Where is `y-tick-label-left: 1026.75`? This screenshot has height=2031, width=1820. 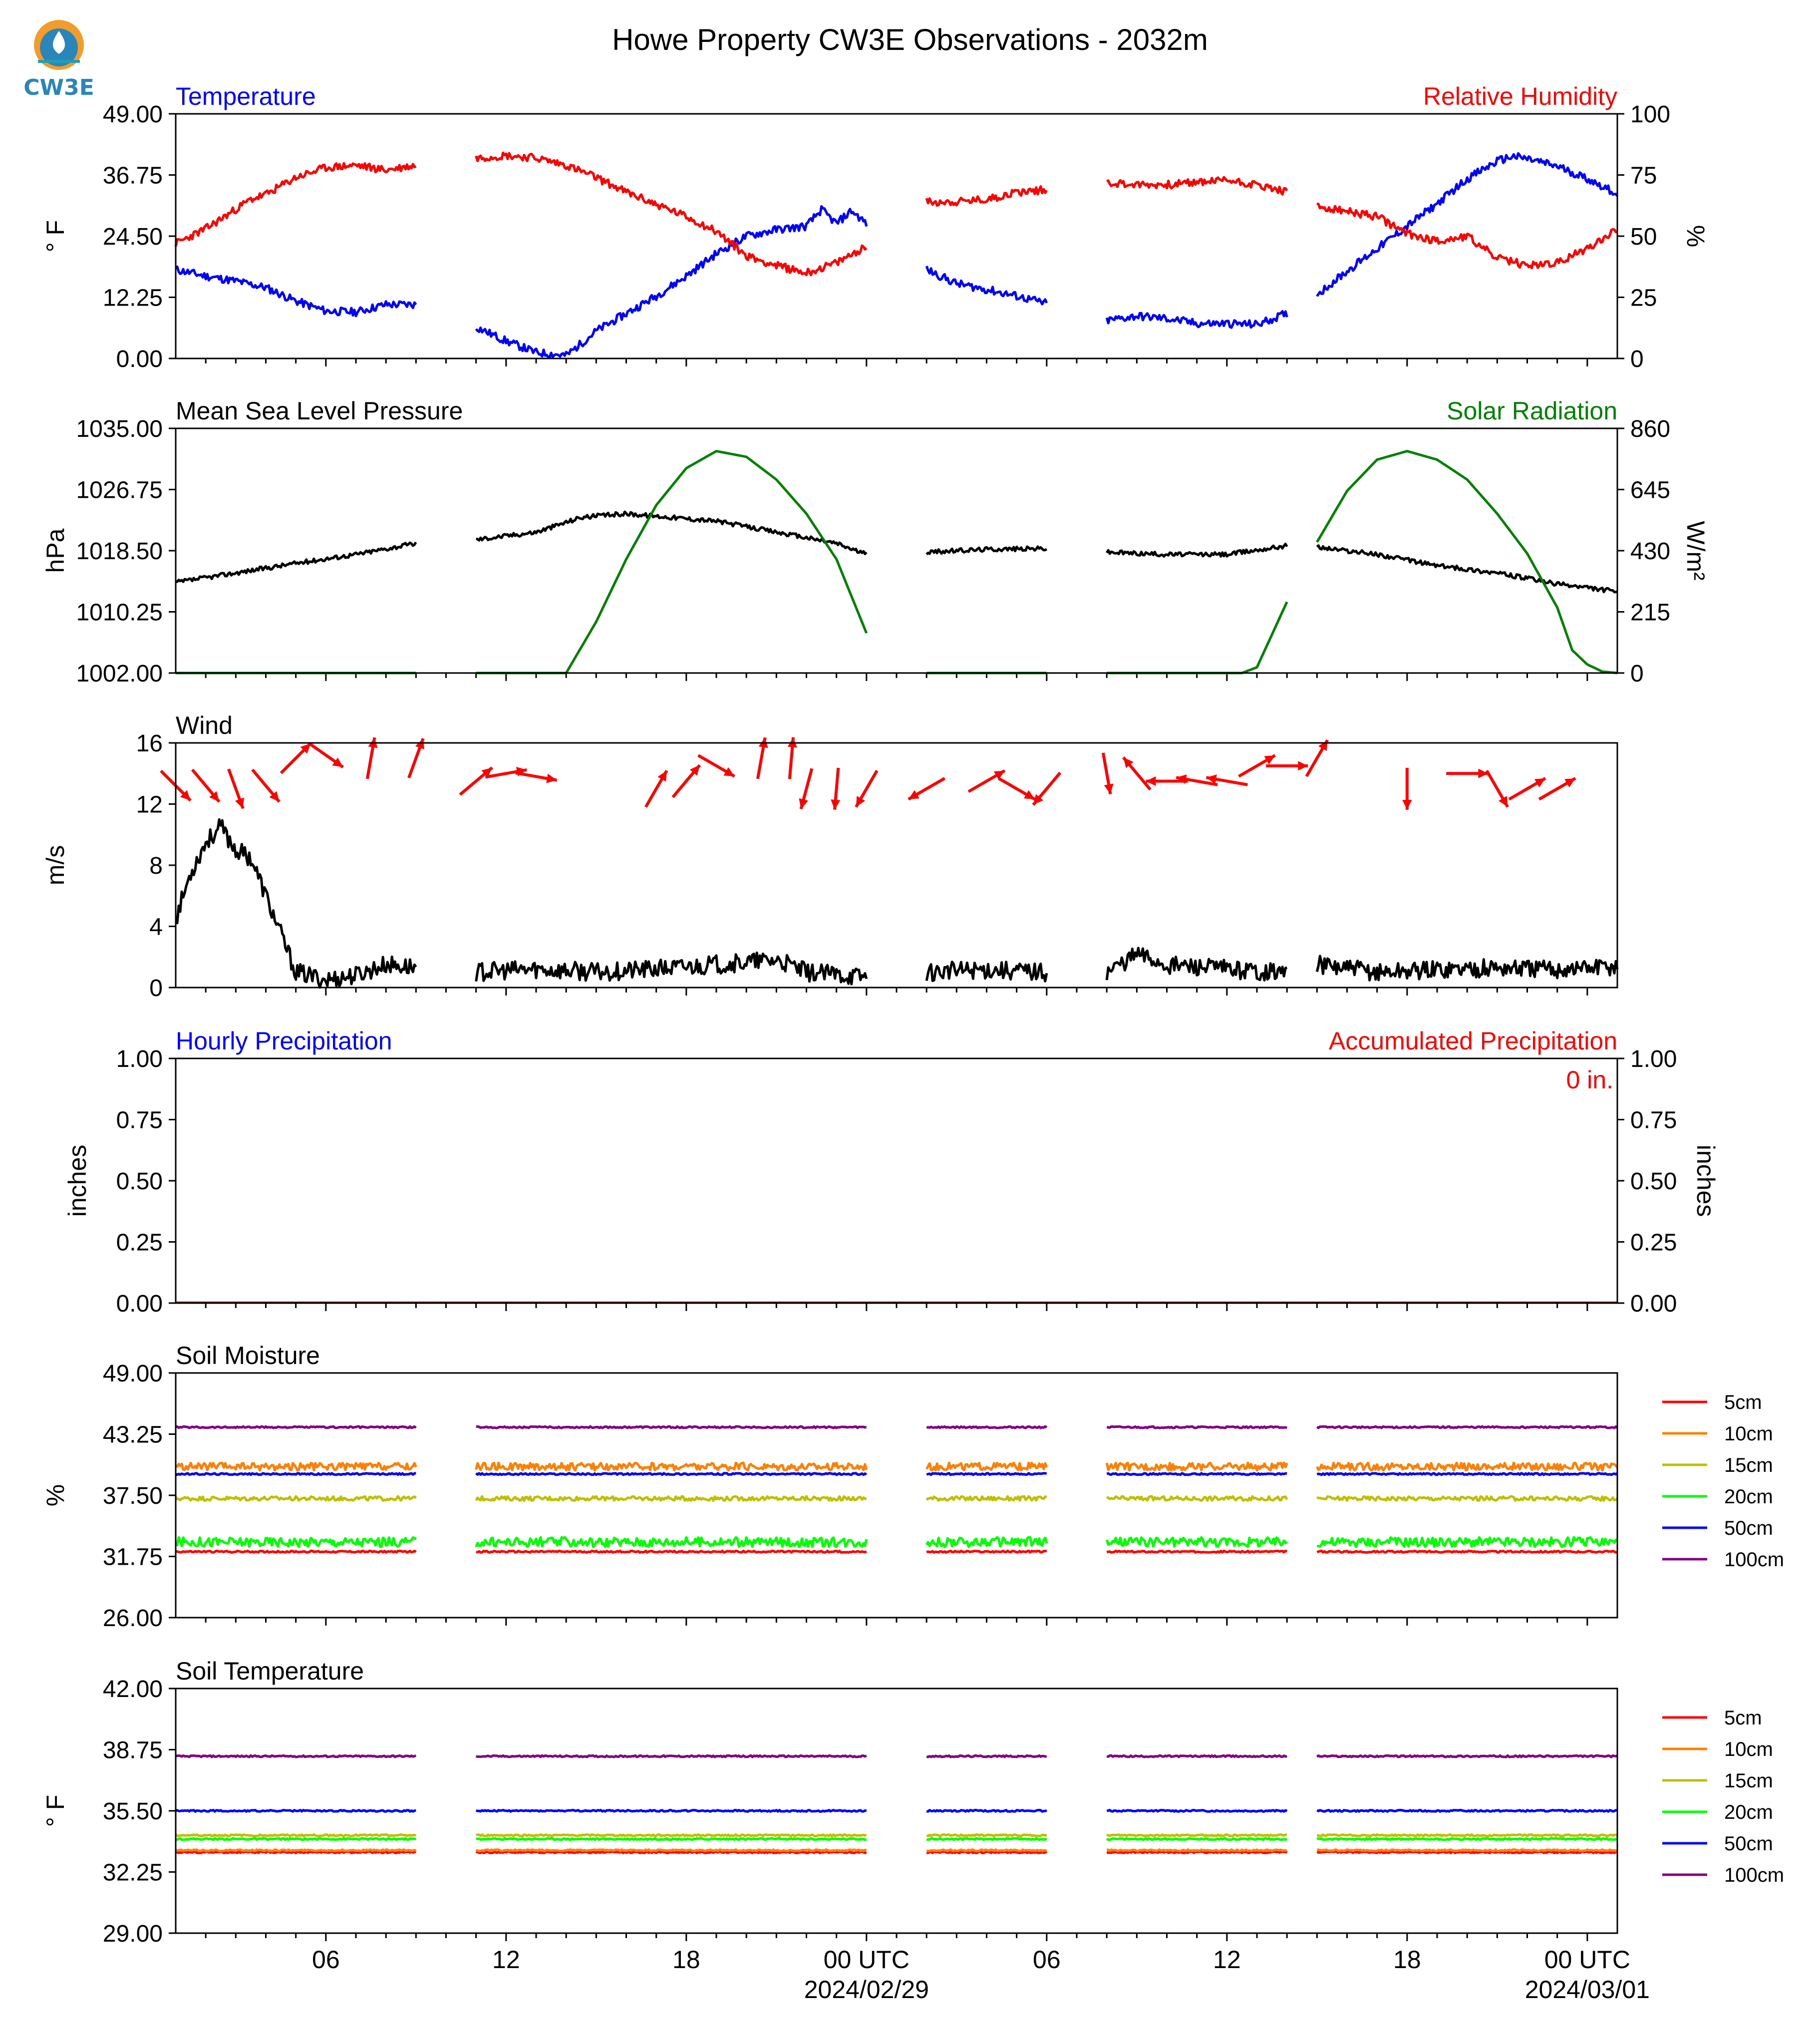 y-tick-label-left: 1026.75 is located at coordinates (119, 491).